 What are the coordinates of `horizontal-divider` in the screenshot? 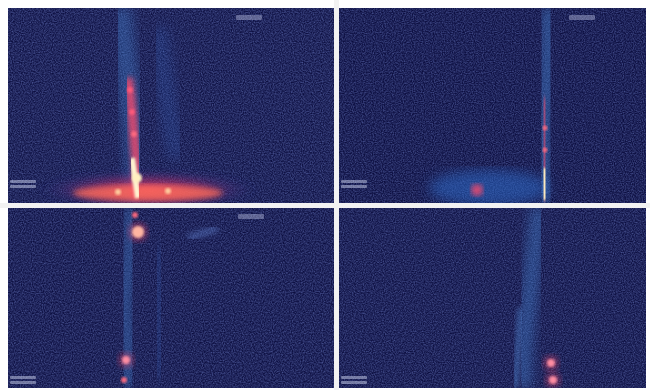 It's located at (325, 205).